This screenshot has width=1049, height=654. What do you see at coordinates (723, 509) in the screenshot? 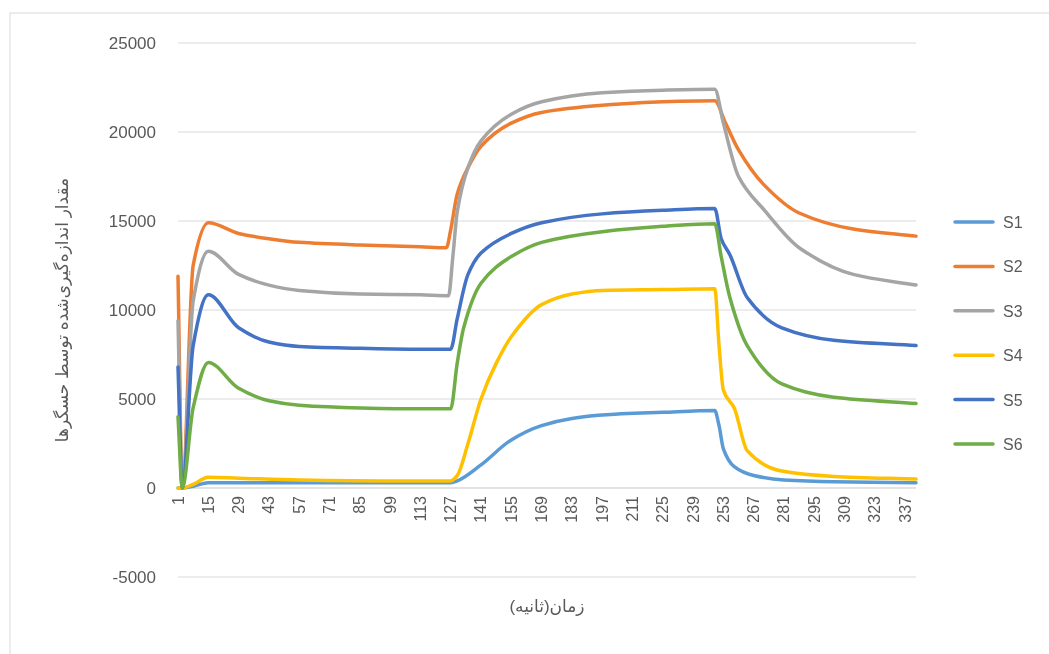
I see `x-tick-label: 253` at bounding box center [723, 509].